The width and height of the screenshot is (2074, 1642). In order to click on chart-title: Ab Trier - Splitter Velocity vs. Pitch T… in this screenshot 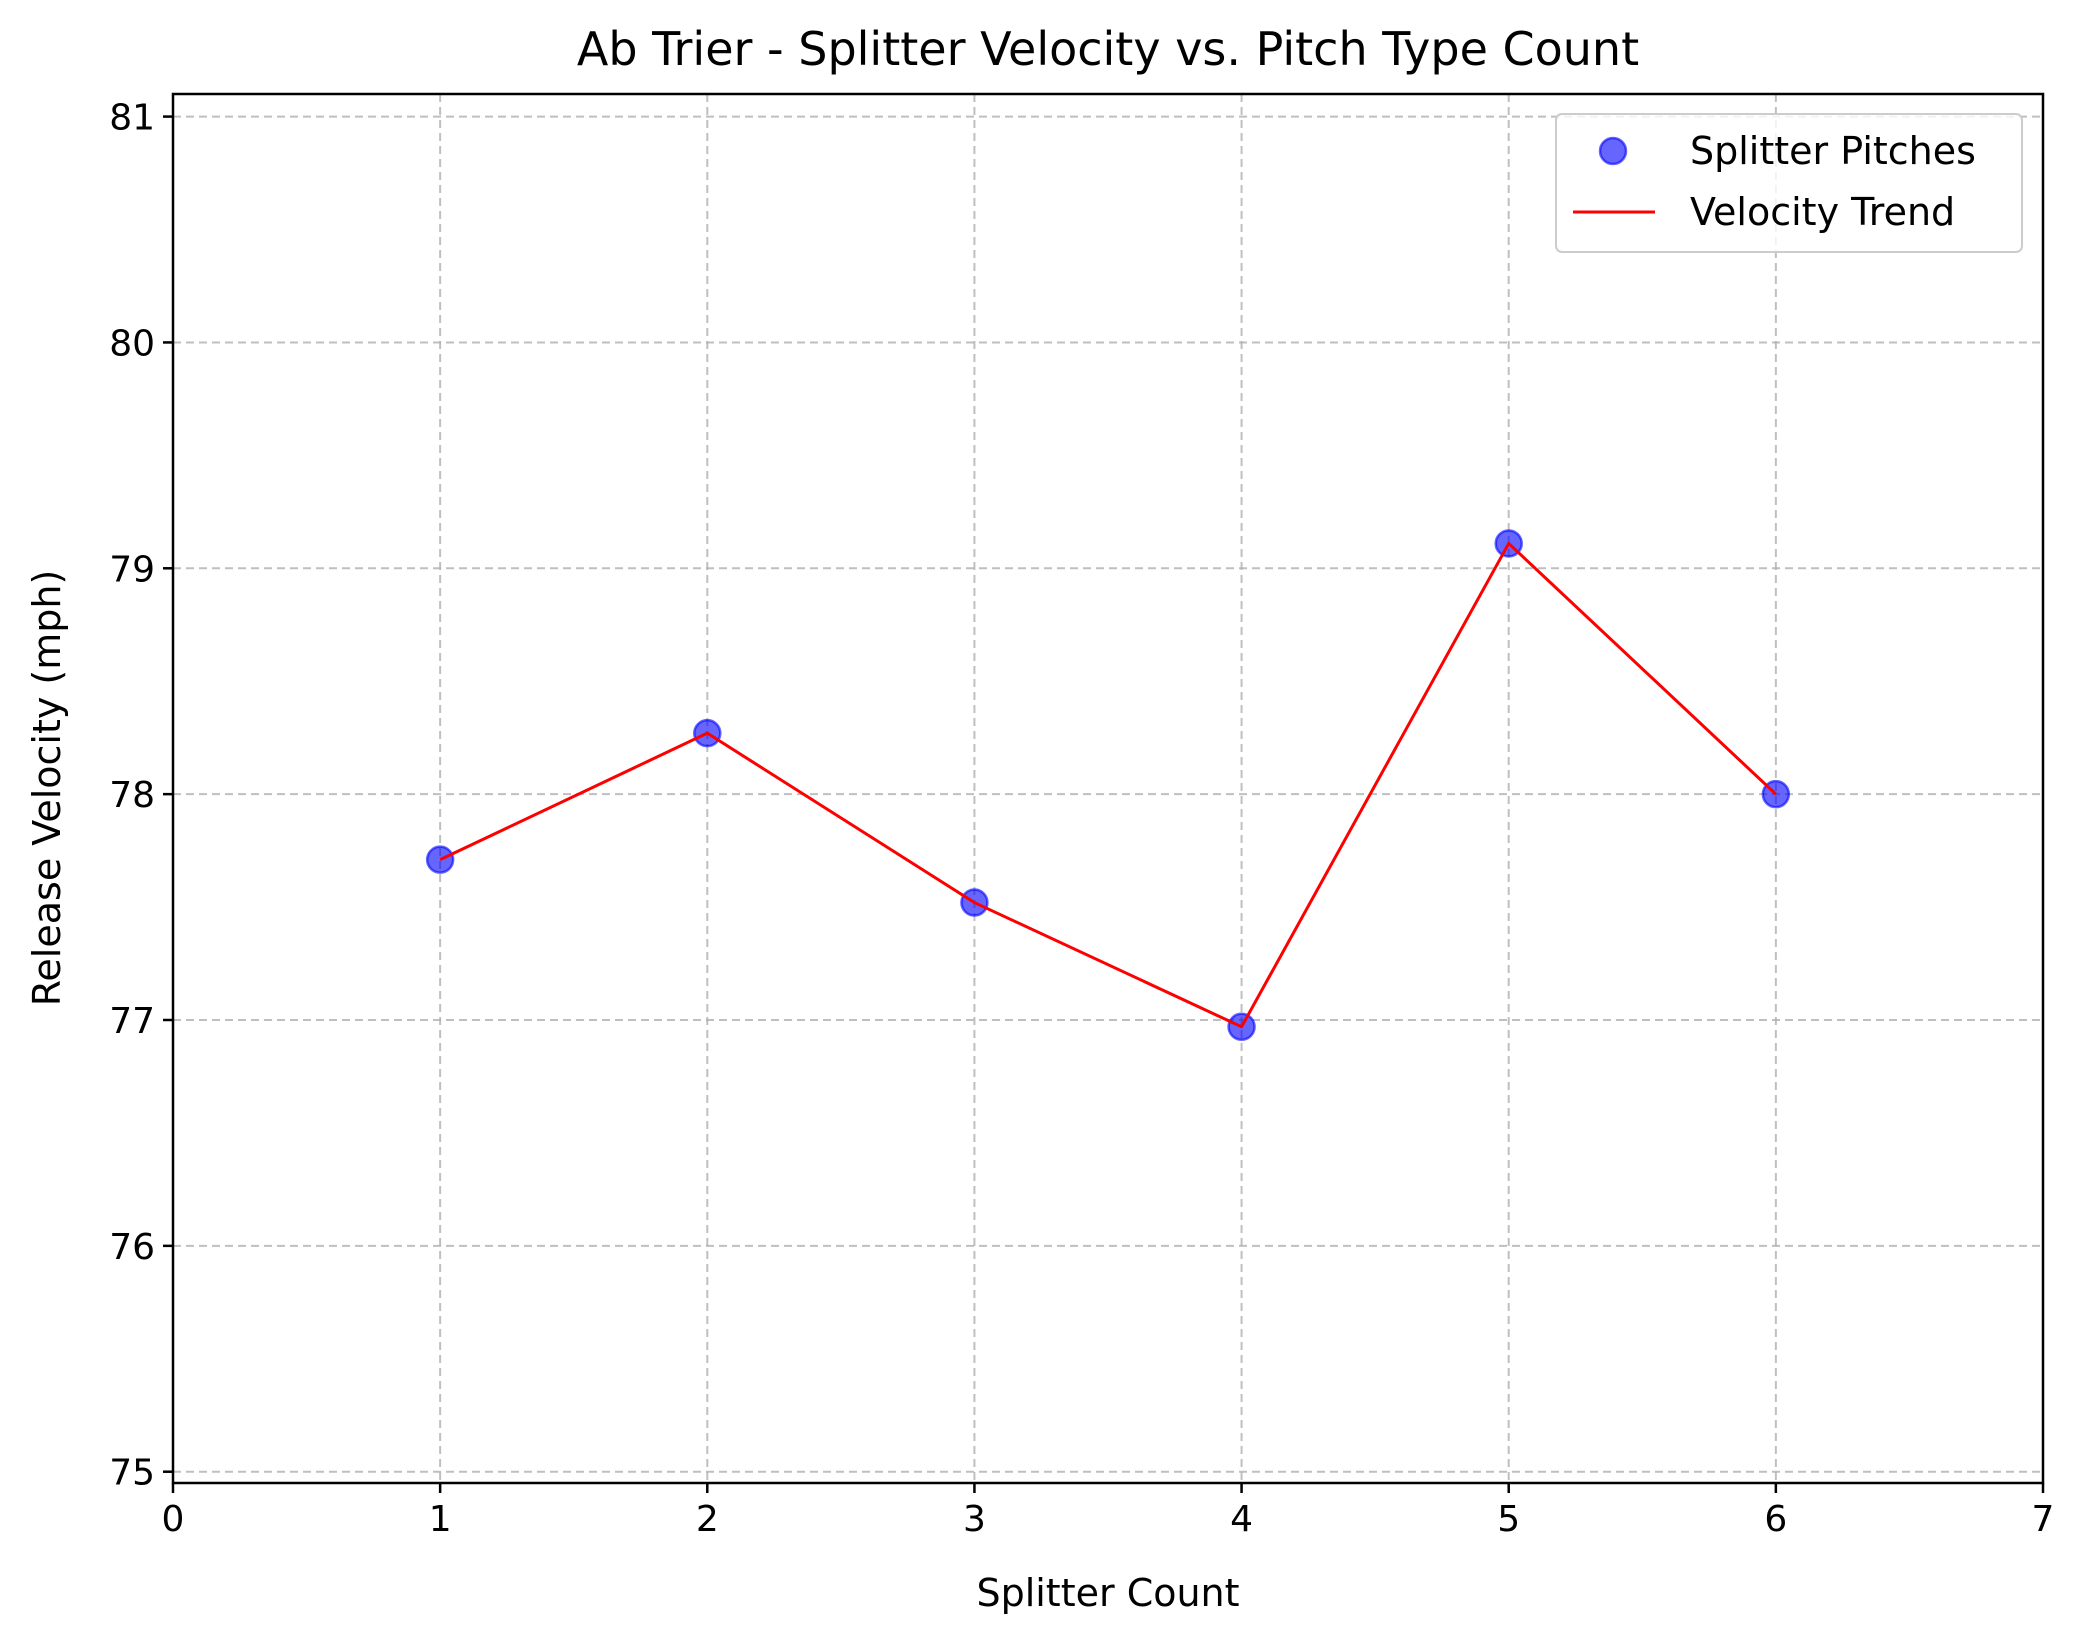, I will do `click(1108, 49)`.